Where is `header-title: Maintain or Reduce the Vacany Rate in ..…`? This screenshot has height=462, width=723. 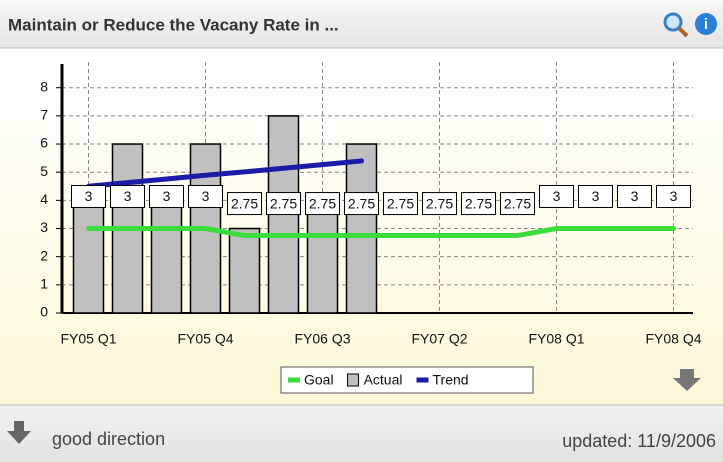
header-title: Maintain or Reduce the Vacany Rate in ..… is located at coordinates (173, 24).